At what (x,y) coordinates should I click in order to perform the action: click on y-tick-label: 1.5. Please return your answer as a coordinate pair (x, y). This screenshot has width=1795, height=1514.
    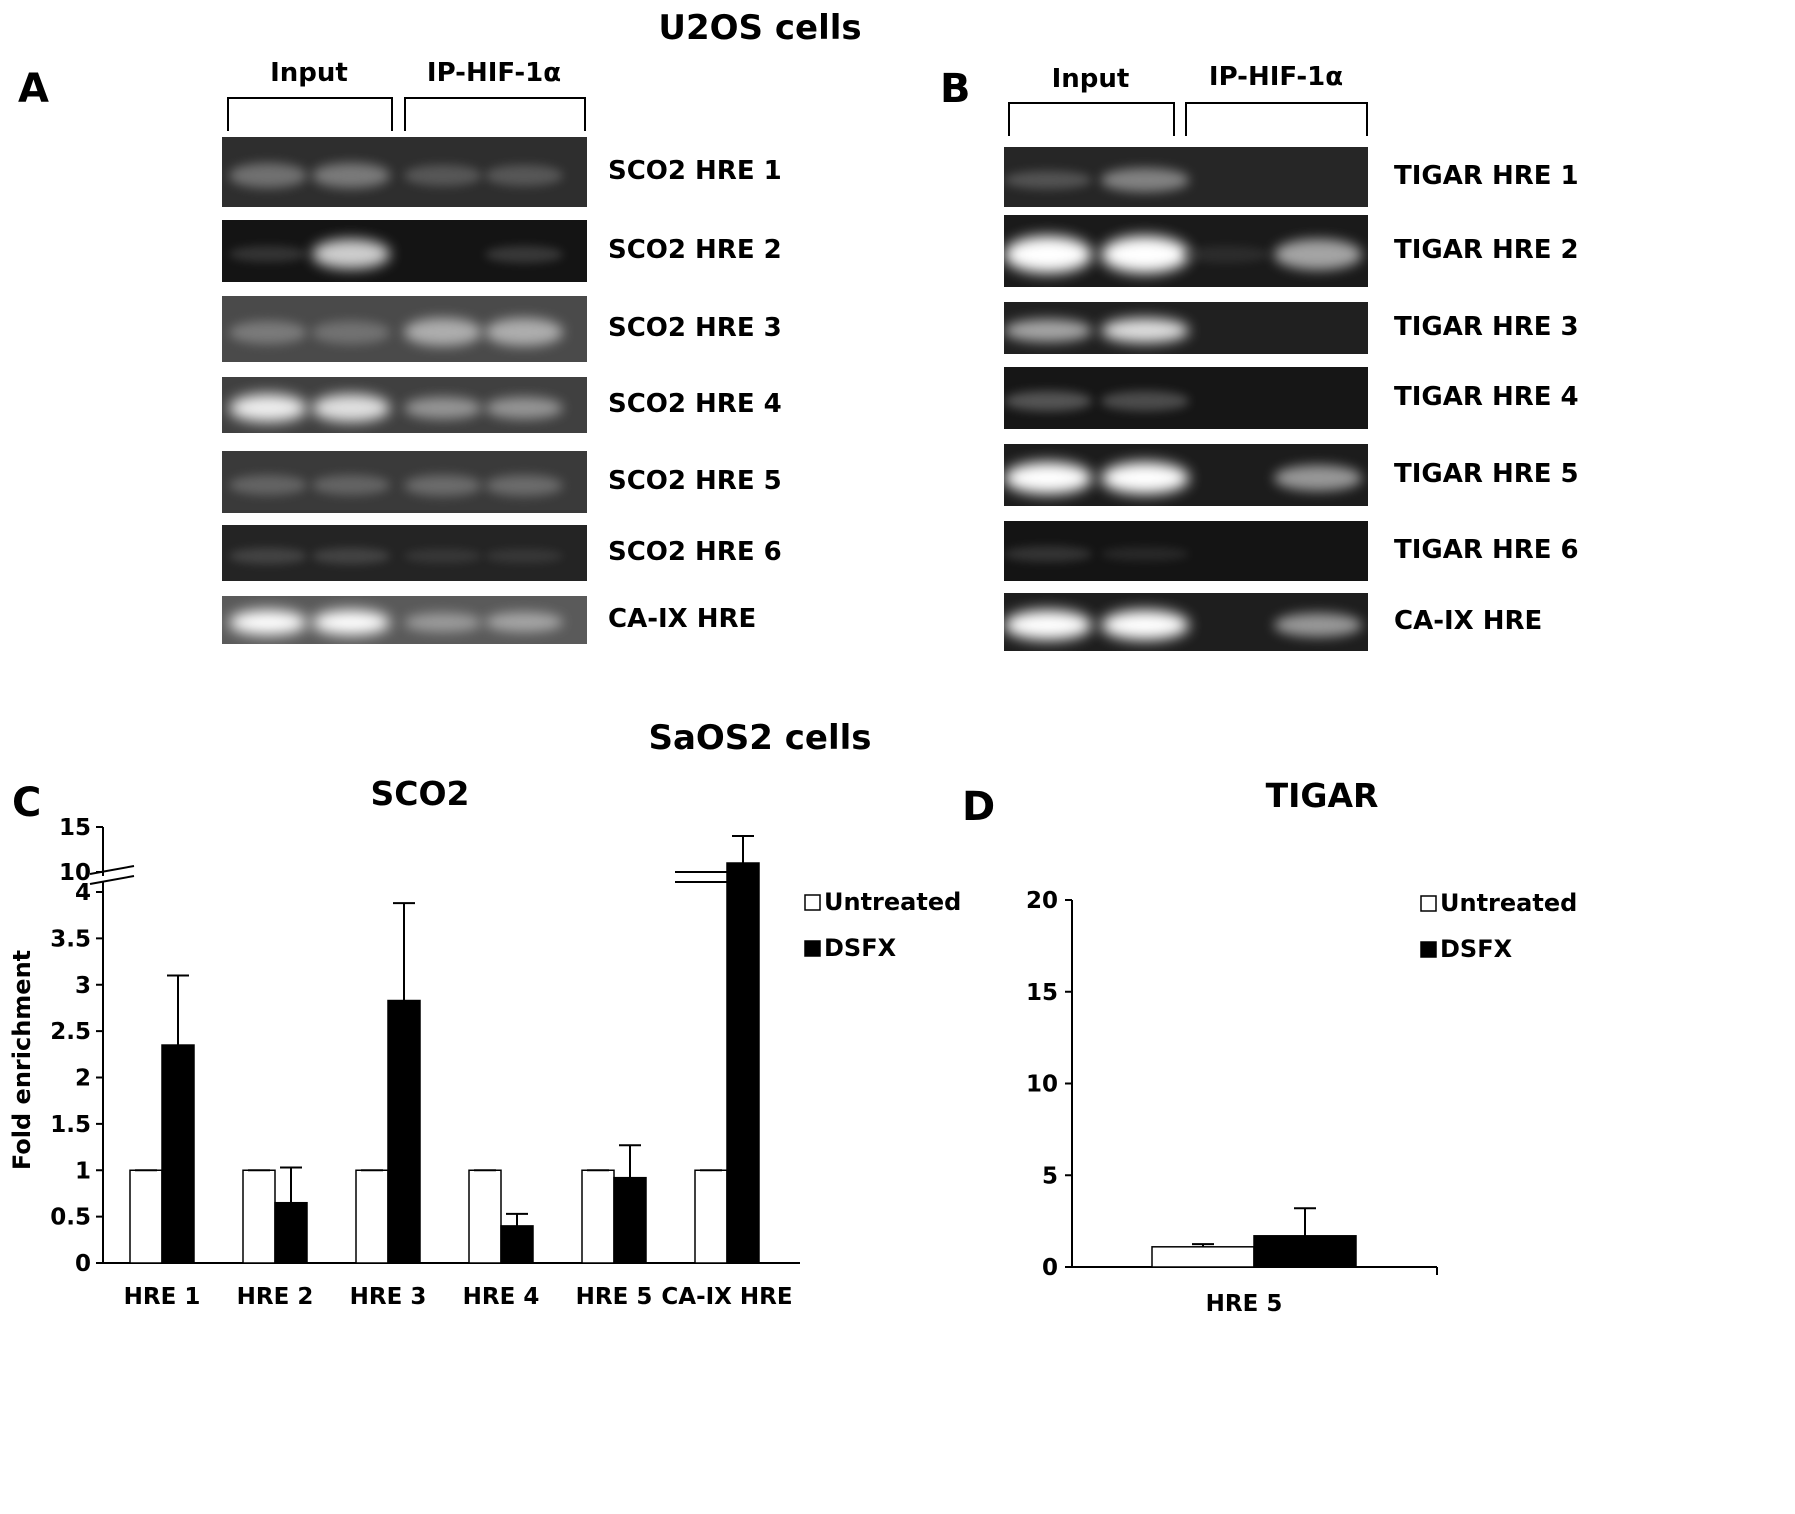
    Looking at the image, I should click on (70, 1125).